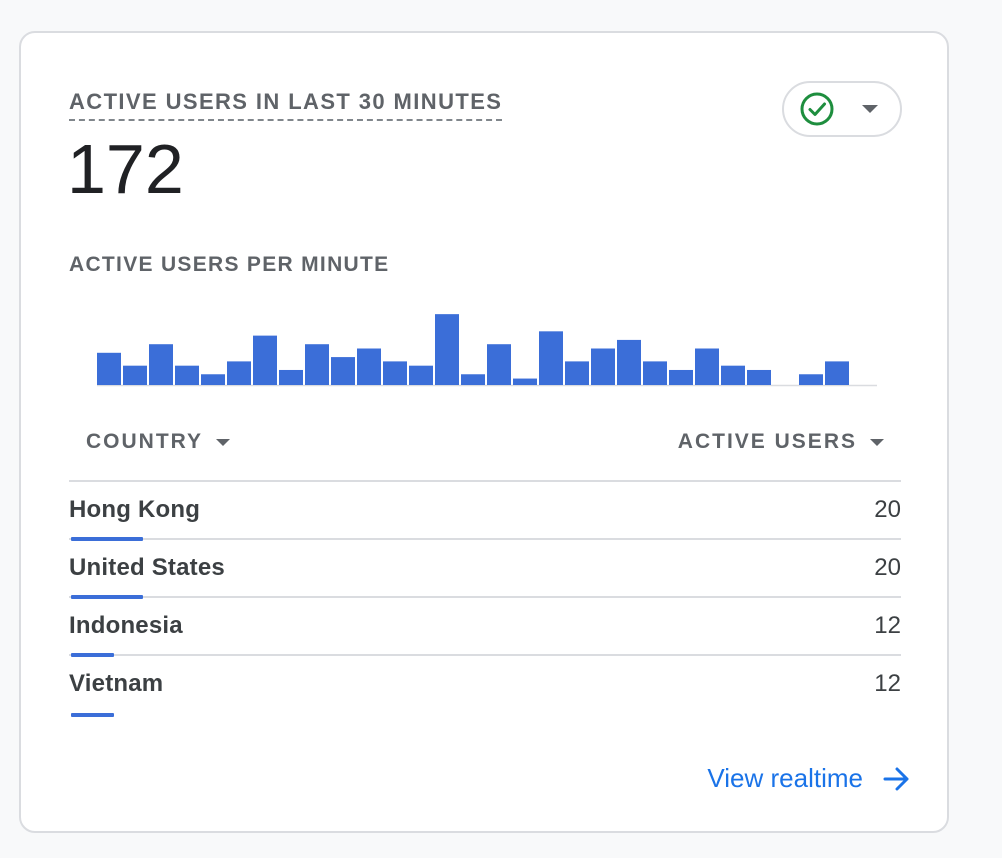 Image resolution: width=1002 pixels, height=858 pixels. I want to click on table-row: Indonesia 12, so click(485, 627).